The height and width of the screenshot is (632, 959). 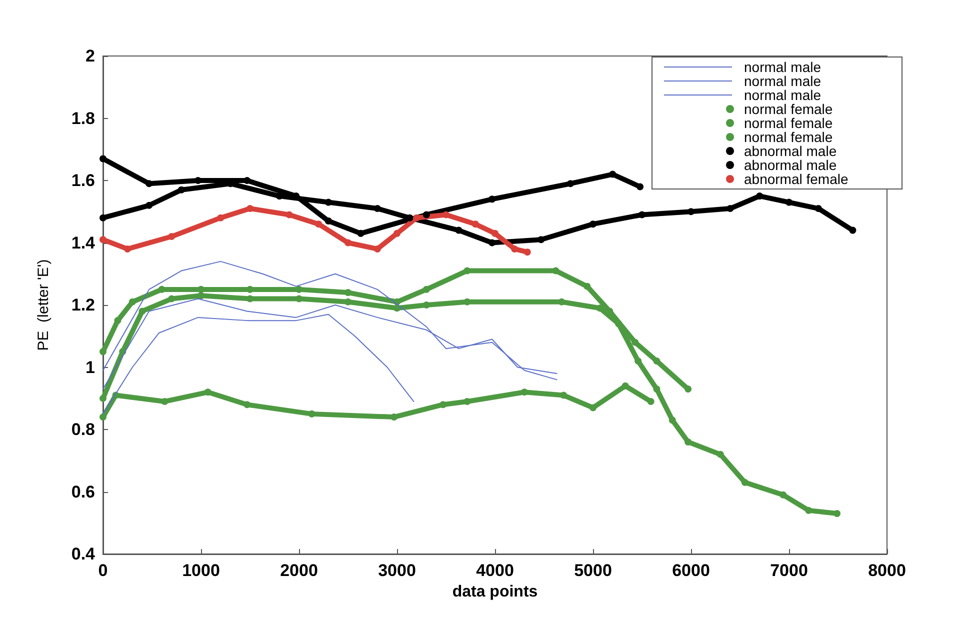 What do you see at coordinates (103, 570) in the screenshot?
I see `x-tick-label: 0` at bounding box center [103, 570].